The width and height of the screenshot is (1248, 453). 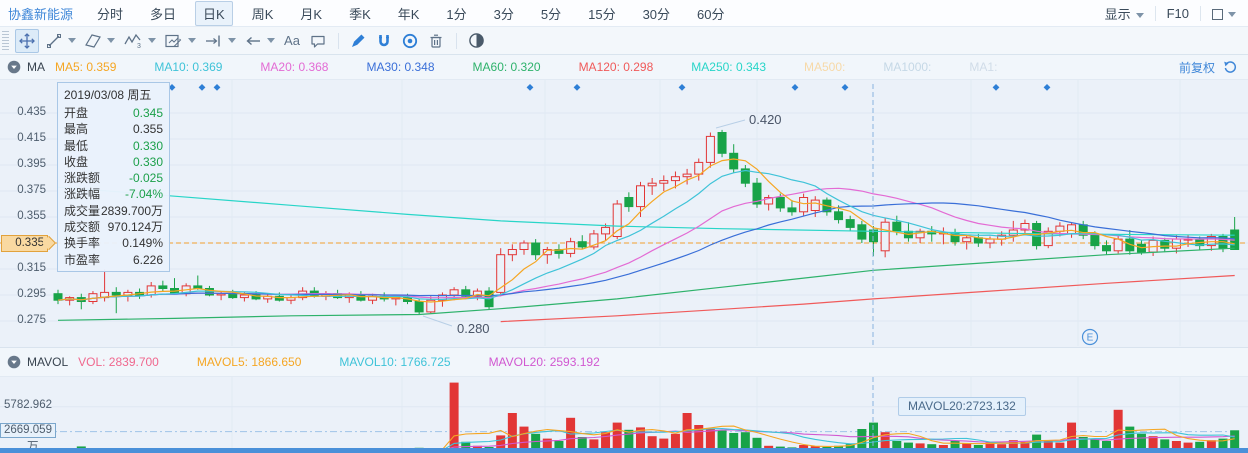 What do you see at coordinates (108, 95) in the screenshot?
I see `tooltip-date: 2019/03/08 周五` at bounding box center [108, 95].